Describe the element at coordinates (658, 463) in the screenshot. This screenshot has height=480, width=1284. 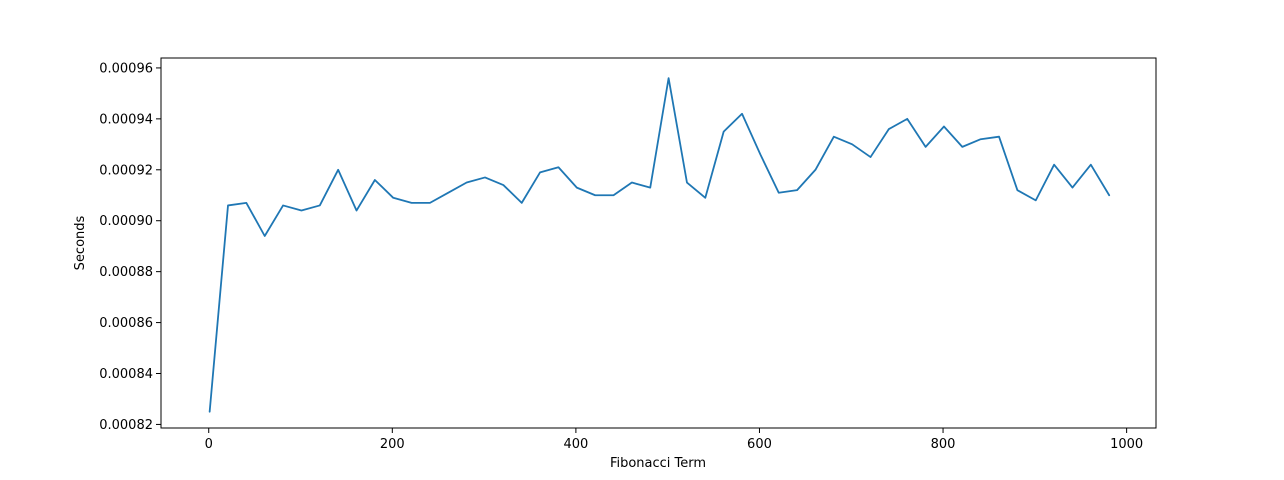
I see `x-axis-label: Fibonacci Term` at that location.